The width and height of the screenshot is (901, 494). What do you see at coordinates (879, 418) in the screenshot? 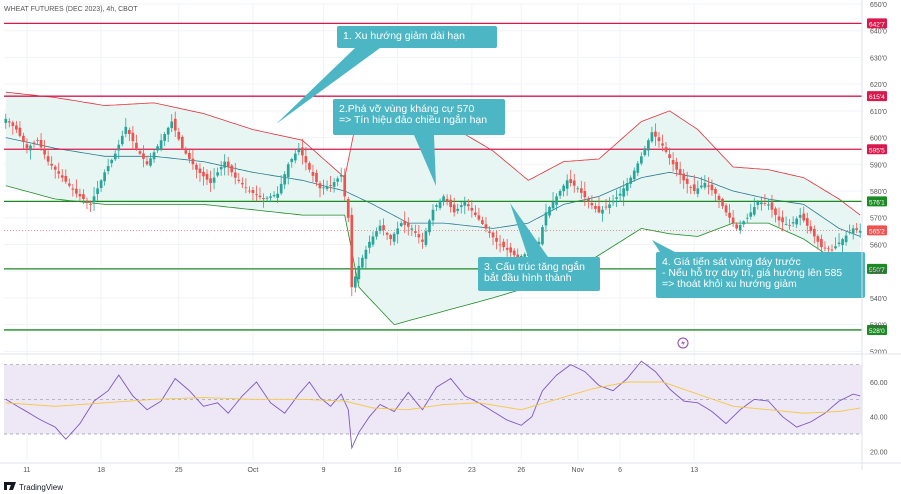
I see `rsi-tick-label: 40.00` at bounding box center [879, 418].